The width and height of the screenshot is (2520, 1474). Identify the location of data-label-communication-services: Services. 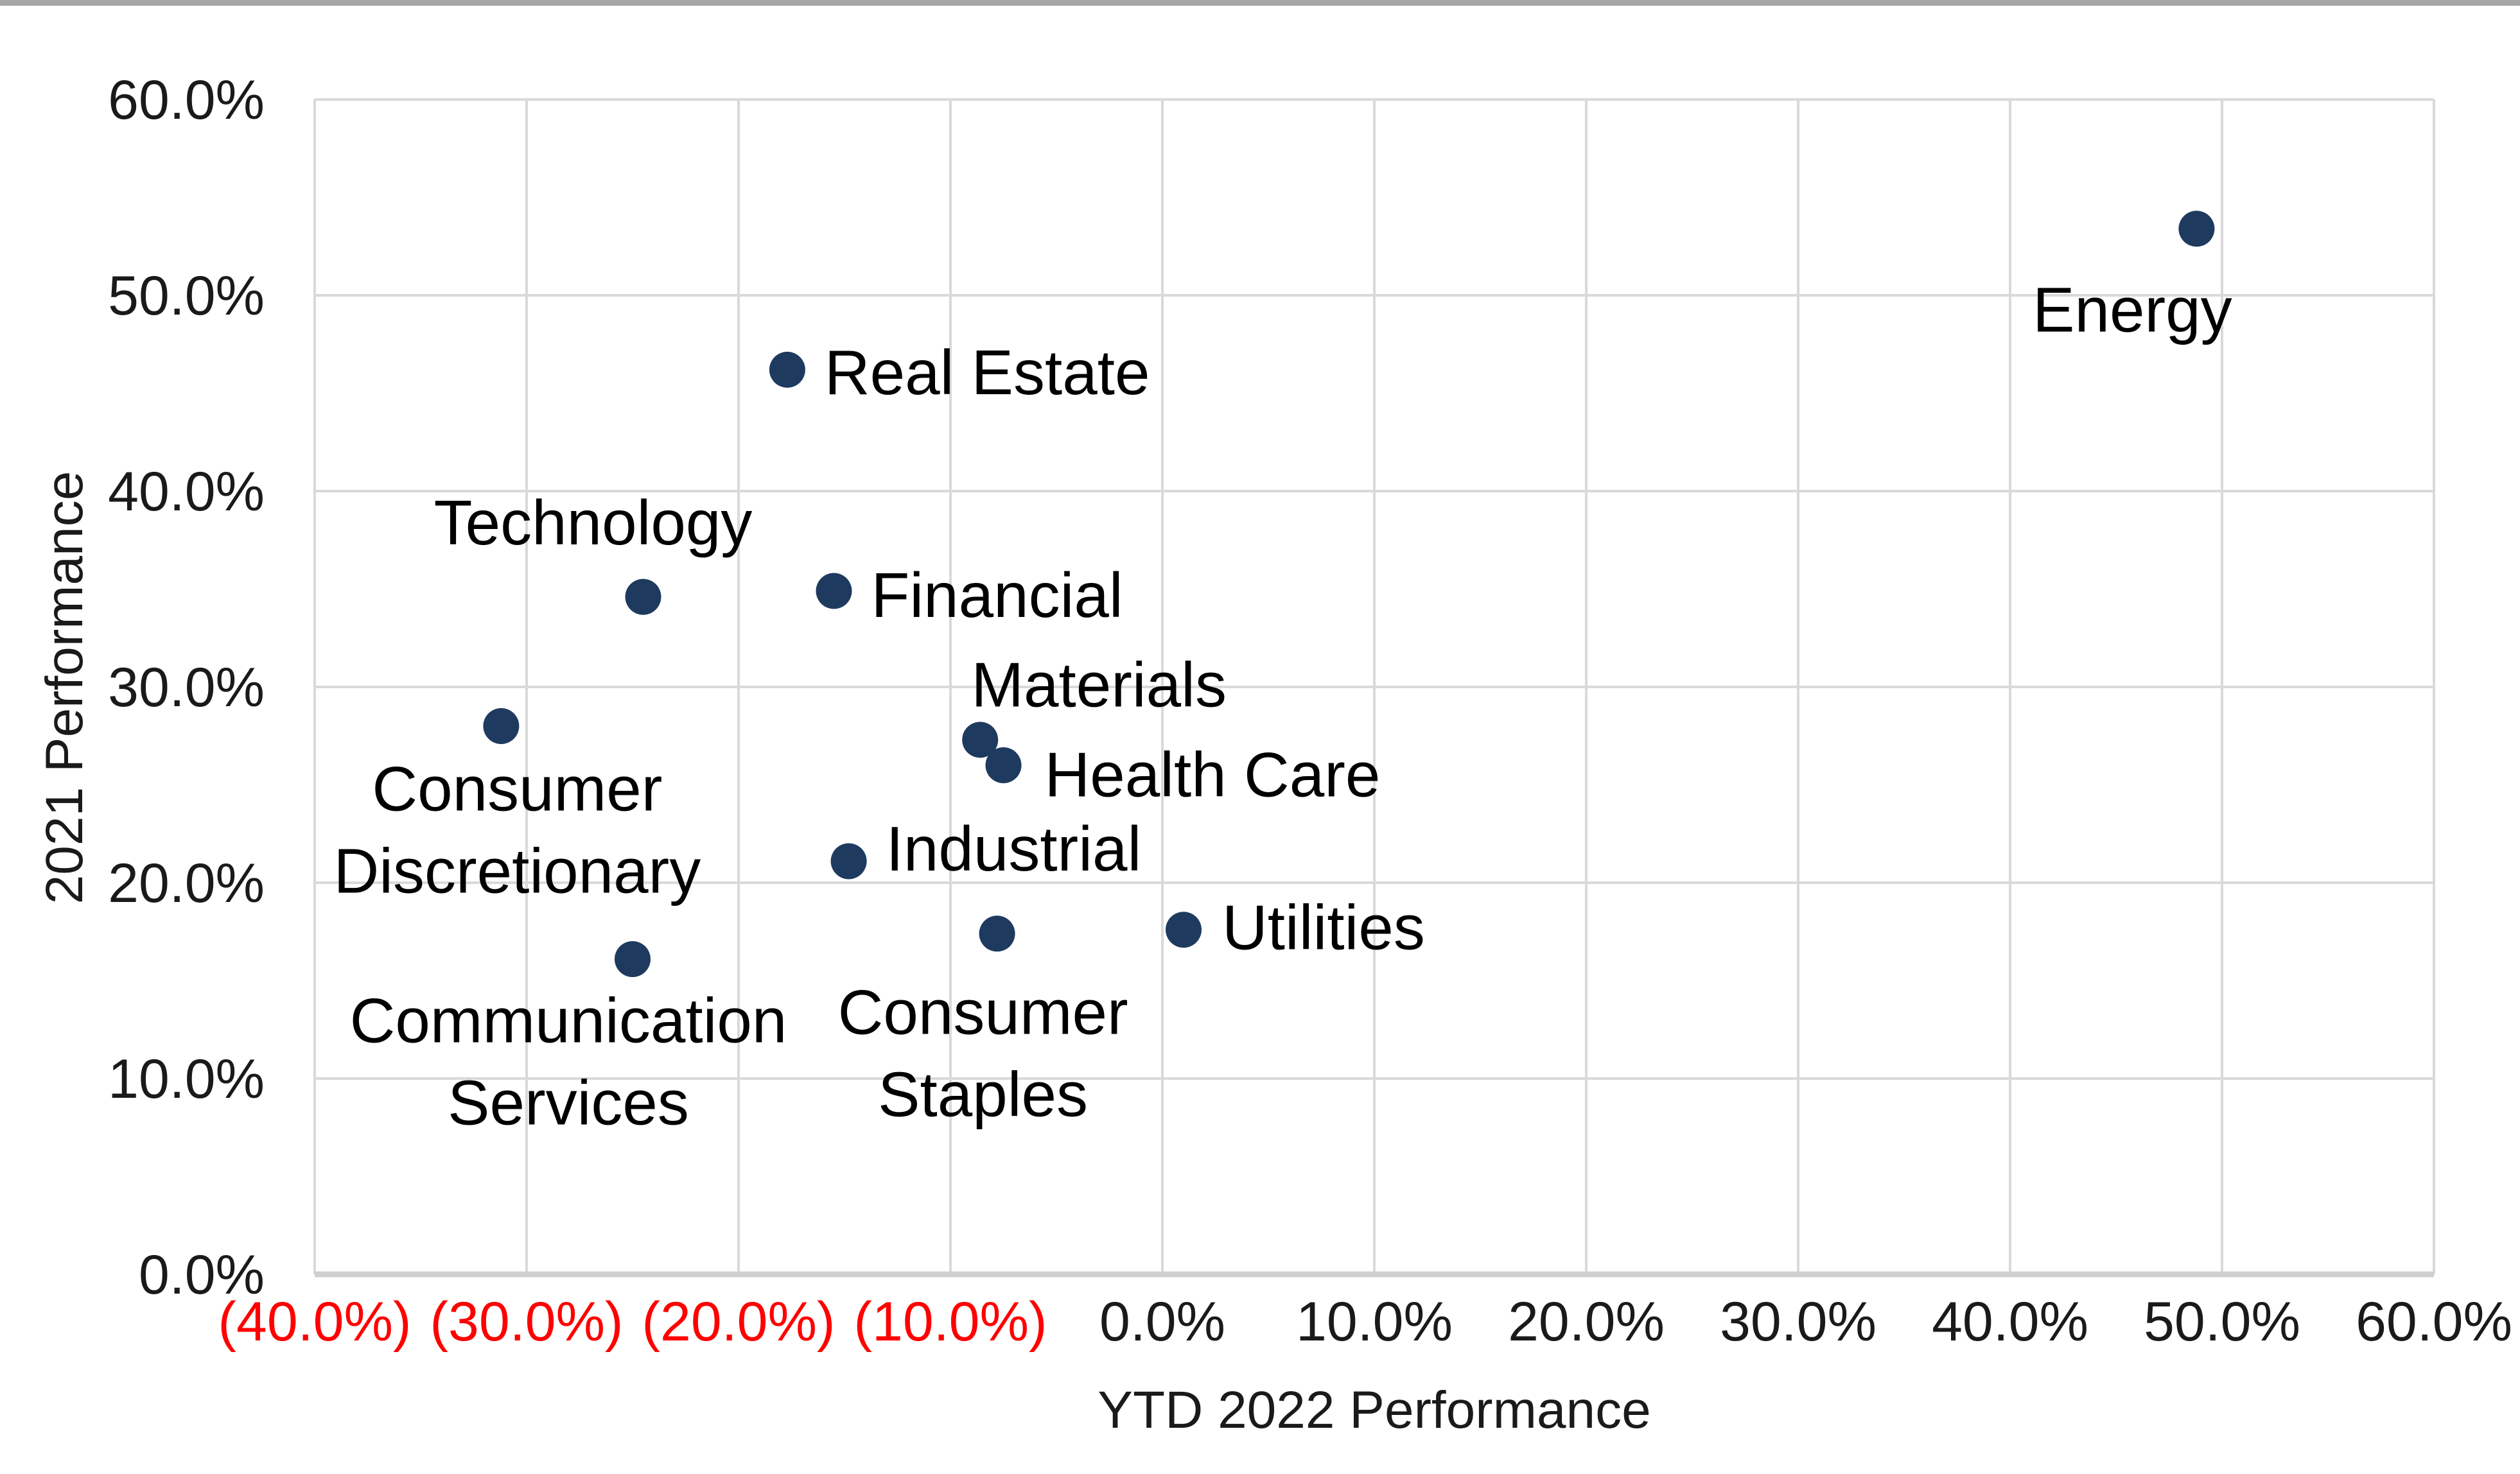
(568, 1102).